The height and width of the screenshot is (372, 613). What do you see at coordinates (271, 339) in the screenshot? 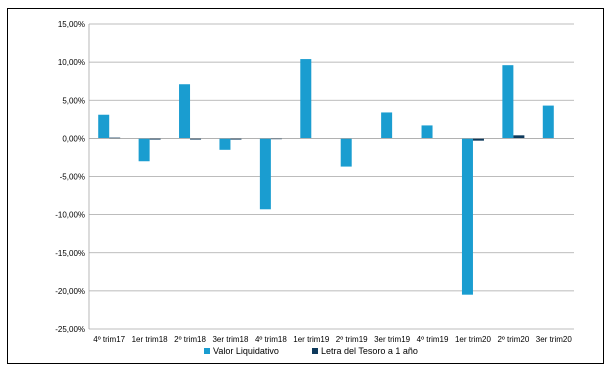
I see `x-tick-label: 4º trim18` at bounding box center [271, 339].